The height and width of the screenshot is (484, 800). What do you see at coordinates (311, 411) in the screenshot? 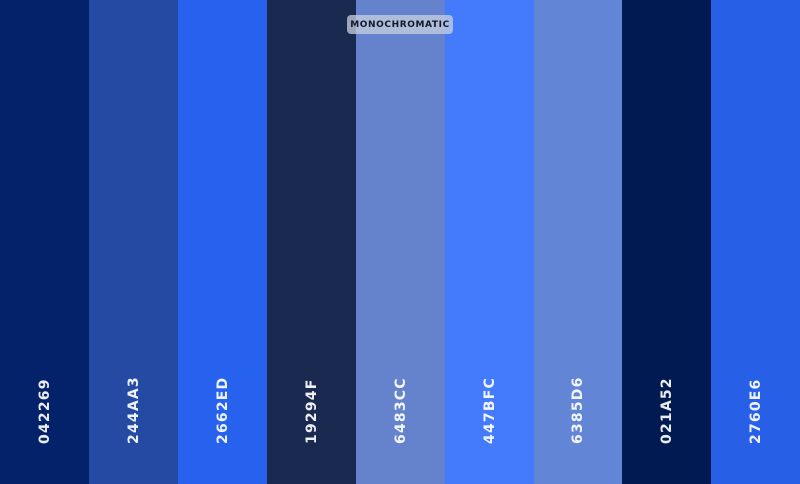
I see `swatch-hex-label: 19294F` at bounding box center [311, 411].